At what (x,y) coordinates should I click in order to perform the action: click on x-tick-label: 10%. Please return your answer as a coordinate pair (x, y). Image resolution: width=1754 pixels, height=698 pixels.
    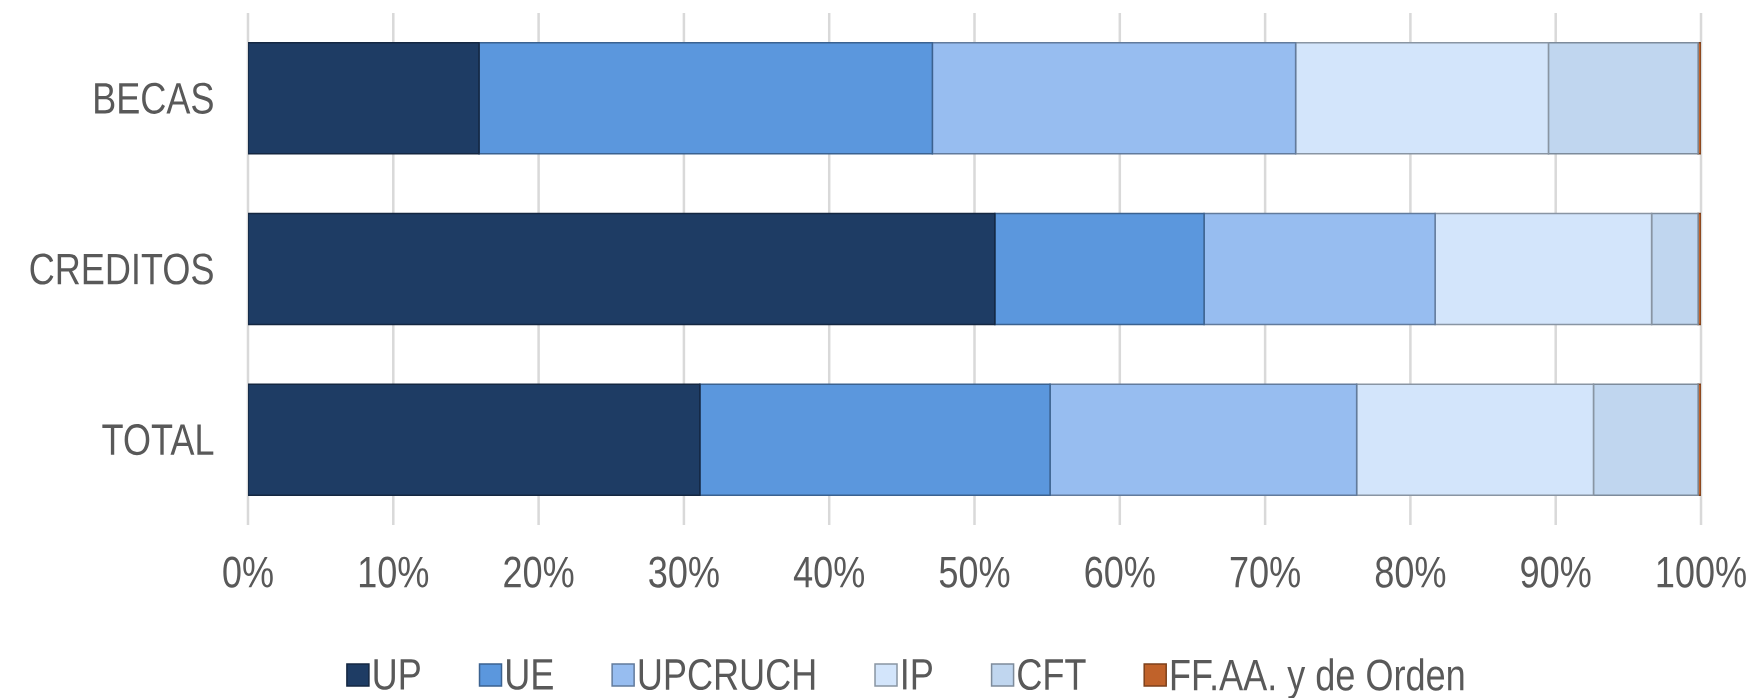
    Looking at the image, I should click on (394, 572).